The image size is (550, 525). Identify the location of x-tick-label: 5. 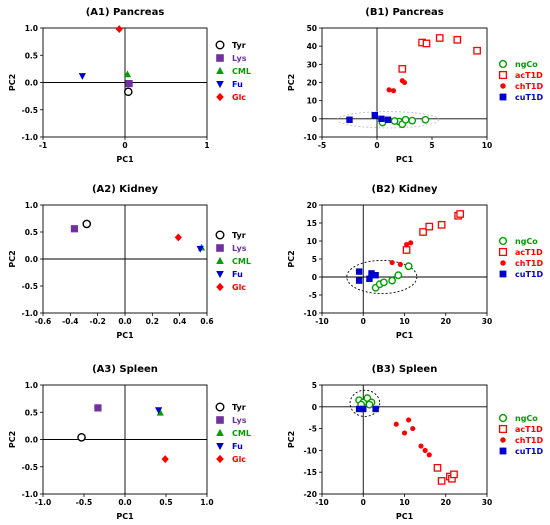
(431, 145).